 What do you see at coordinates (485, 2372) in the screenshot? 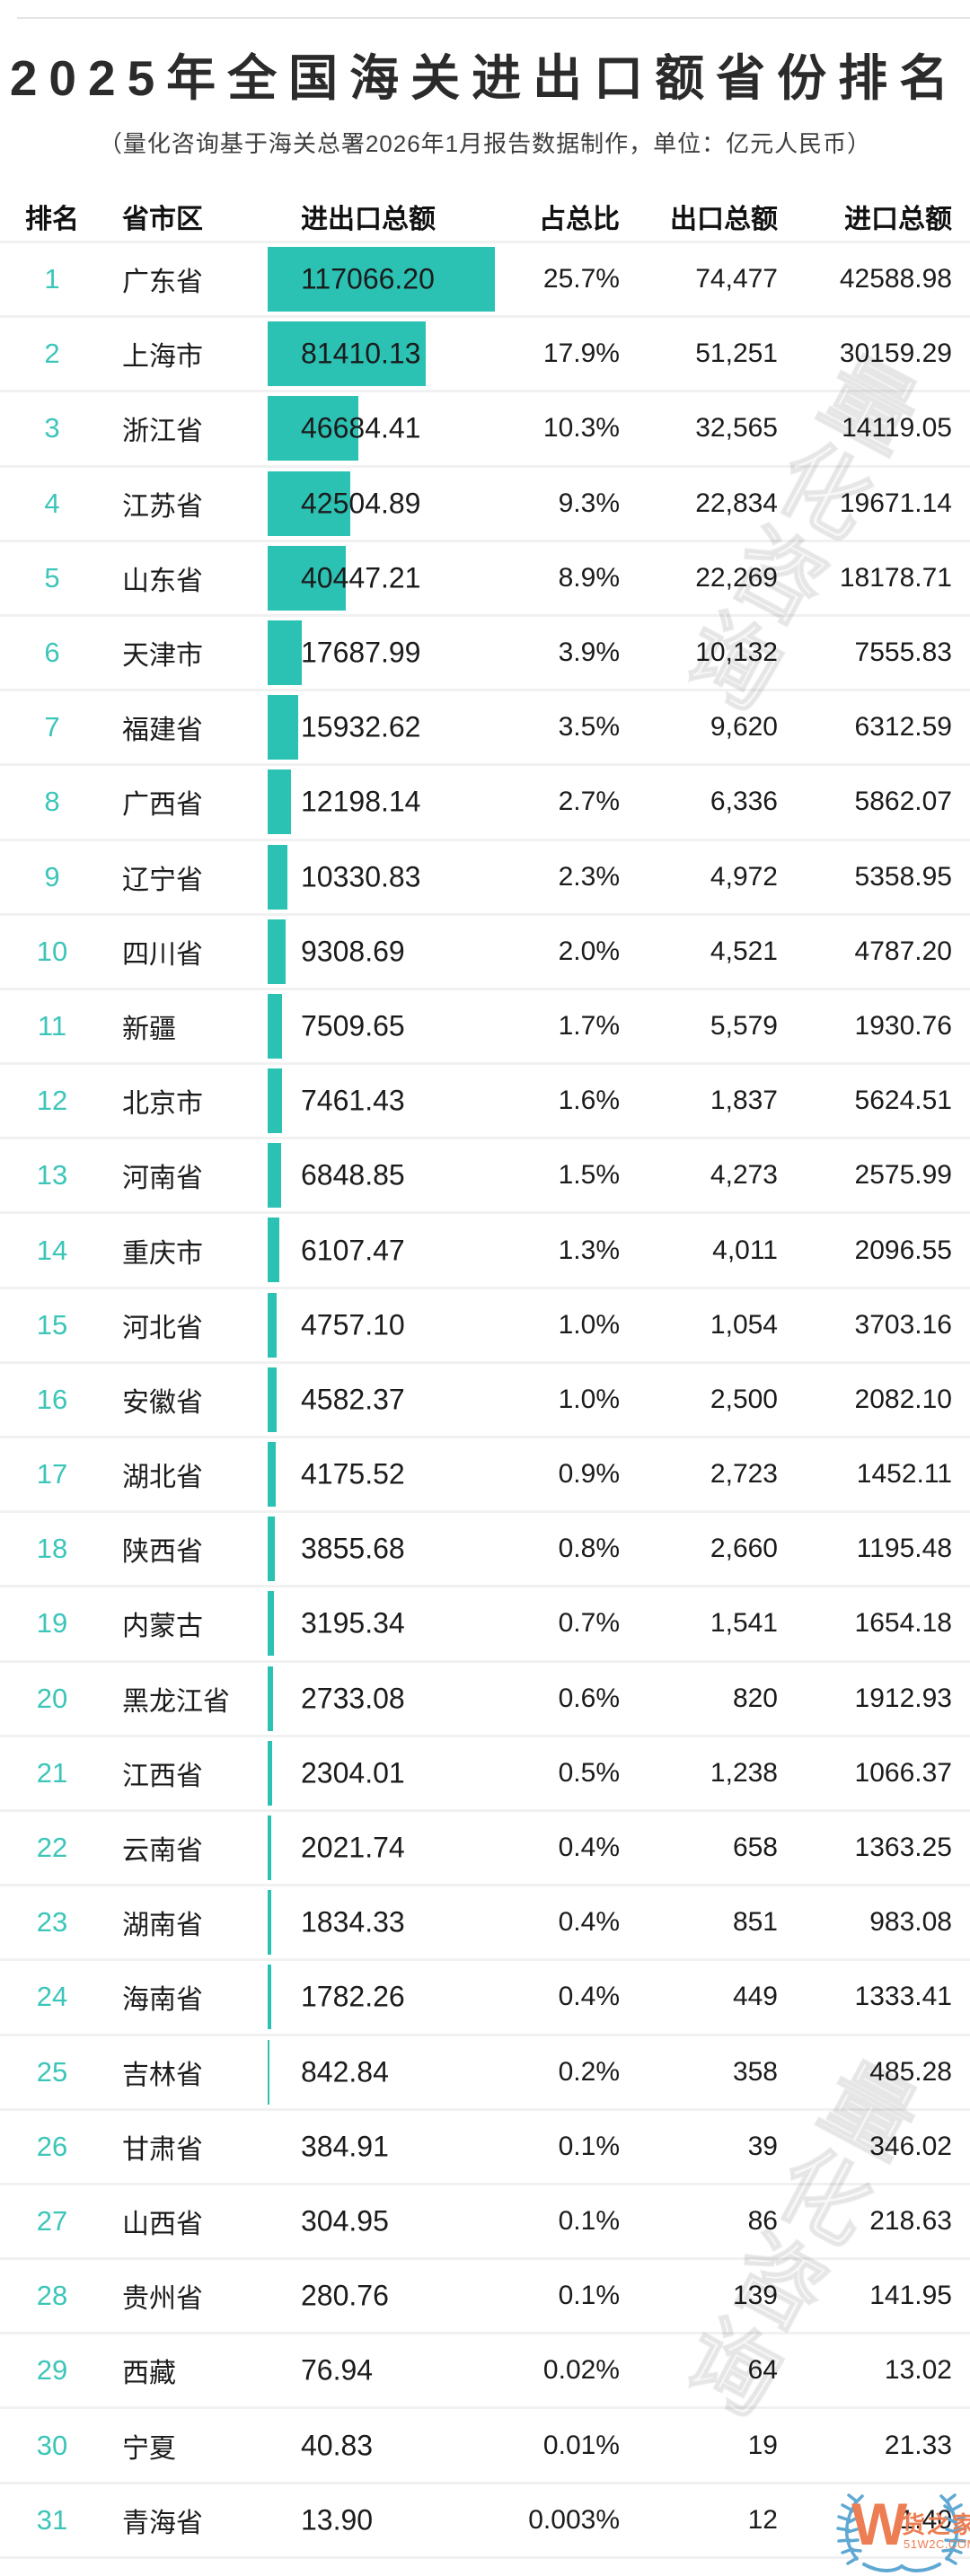
I see `table-row: 29 西藏 76.94 0.02% 64 13.02` at bounding box center [485, 2372].